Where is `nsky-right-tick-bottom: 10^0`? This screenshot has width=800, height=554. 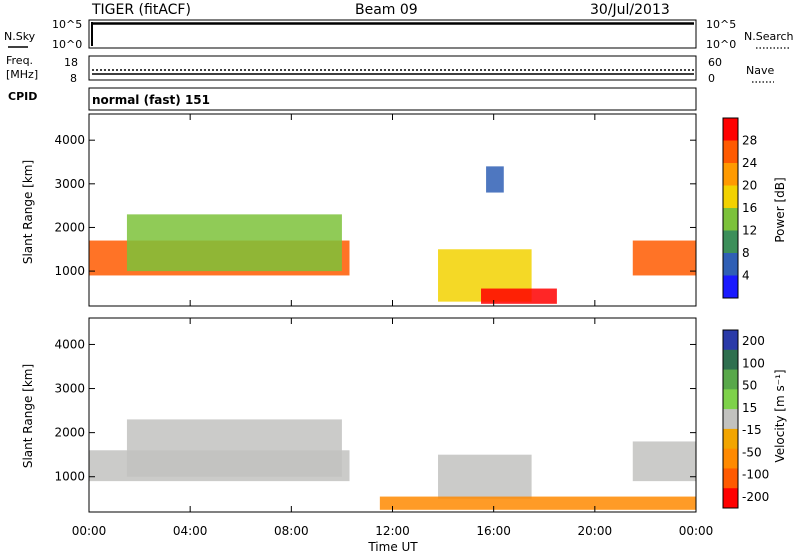 nsky-right-tick-bottom: 10^0 is located at coordinates (721, 44).